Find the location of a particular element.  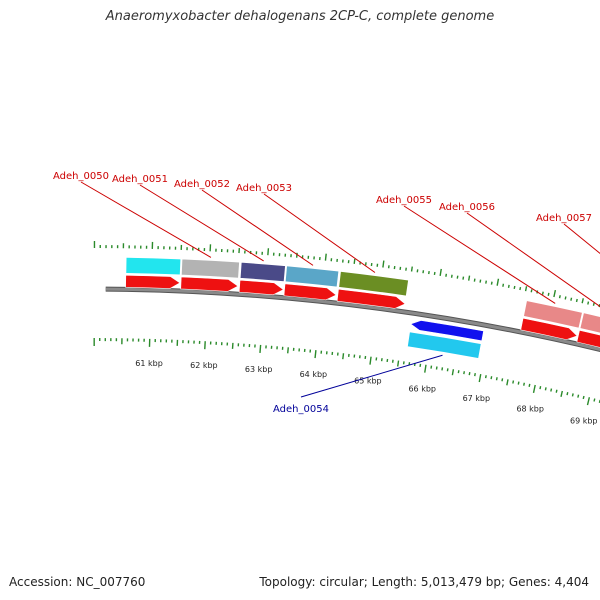

accession-text: Accession: NC_007760 is located at coordinates (77, 582).